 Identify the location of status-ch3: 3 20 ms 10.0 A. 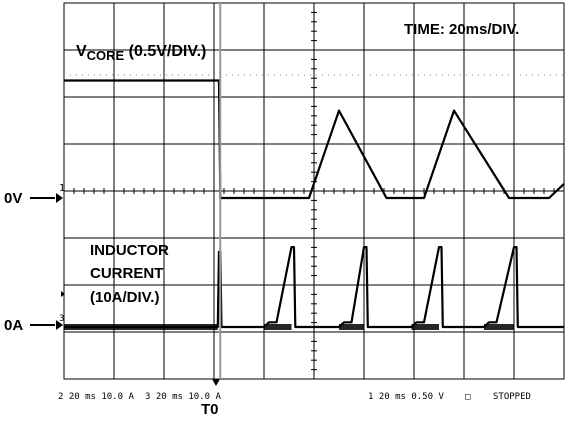
(183, 397).